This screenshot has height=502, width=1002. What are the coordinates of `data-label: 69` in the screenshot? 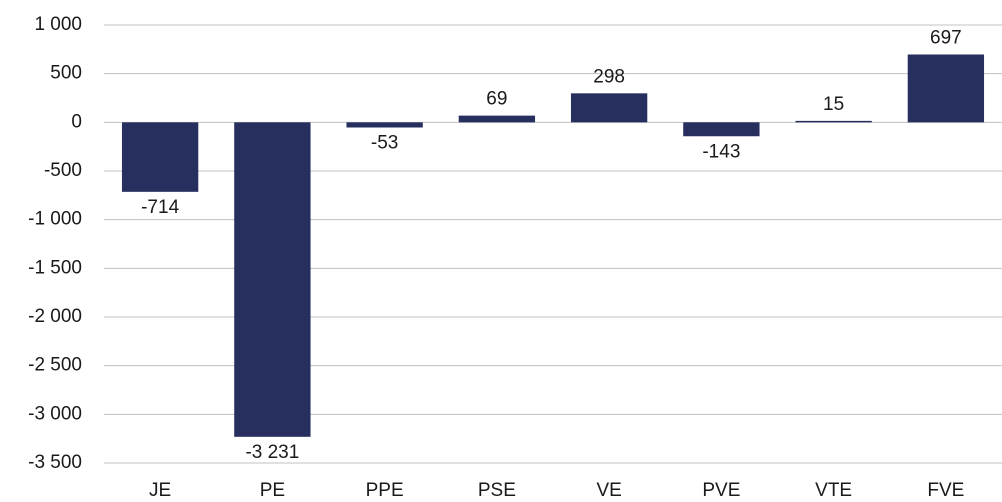 It's located at (496, 99).